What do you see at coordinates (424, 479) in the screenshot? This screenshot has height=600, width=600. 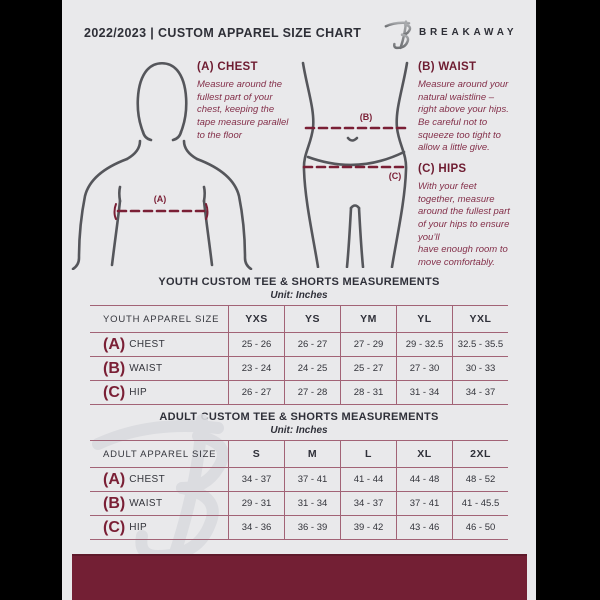 I see `measurement-value: 44 - 48` at bounding box center [424, 479].